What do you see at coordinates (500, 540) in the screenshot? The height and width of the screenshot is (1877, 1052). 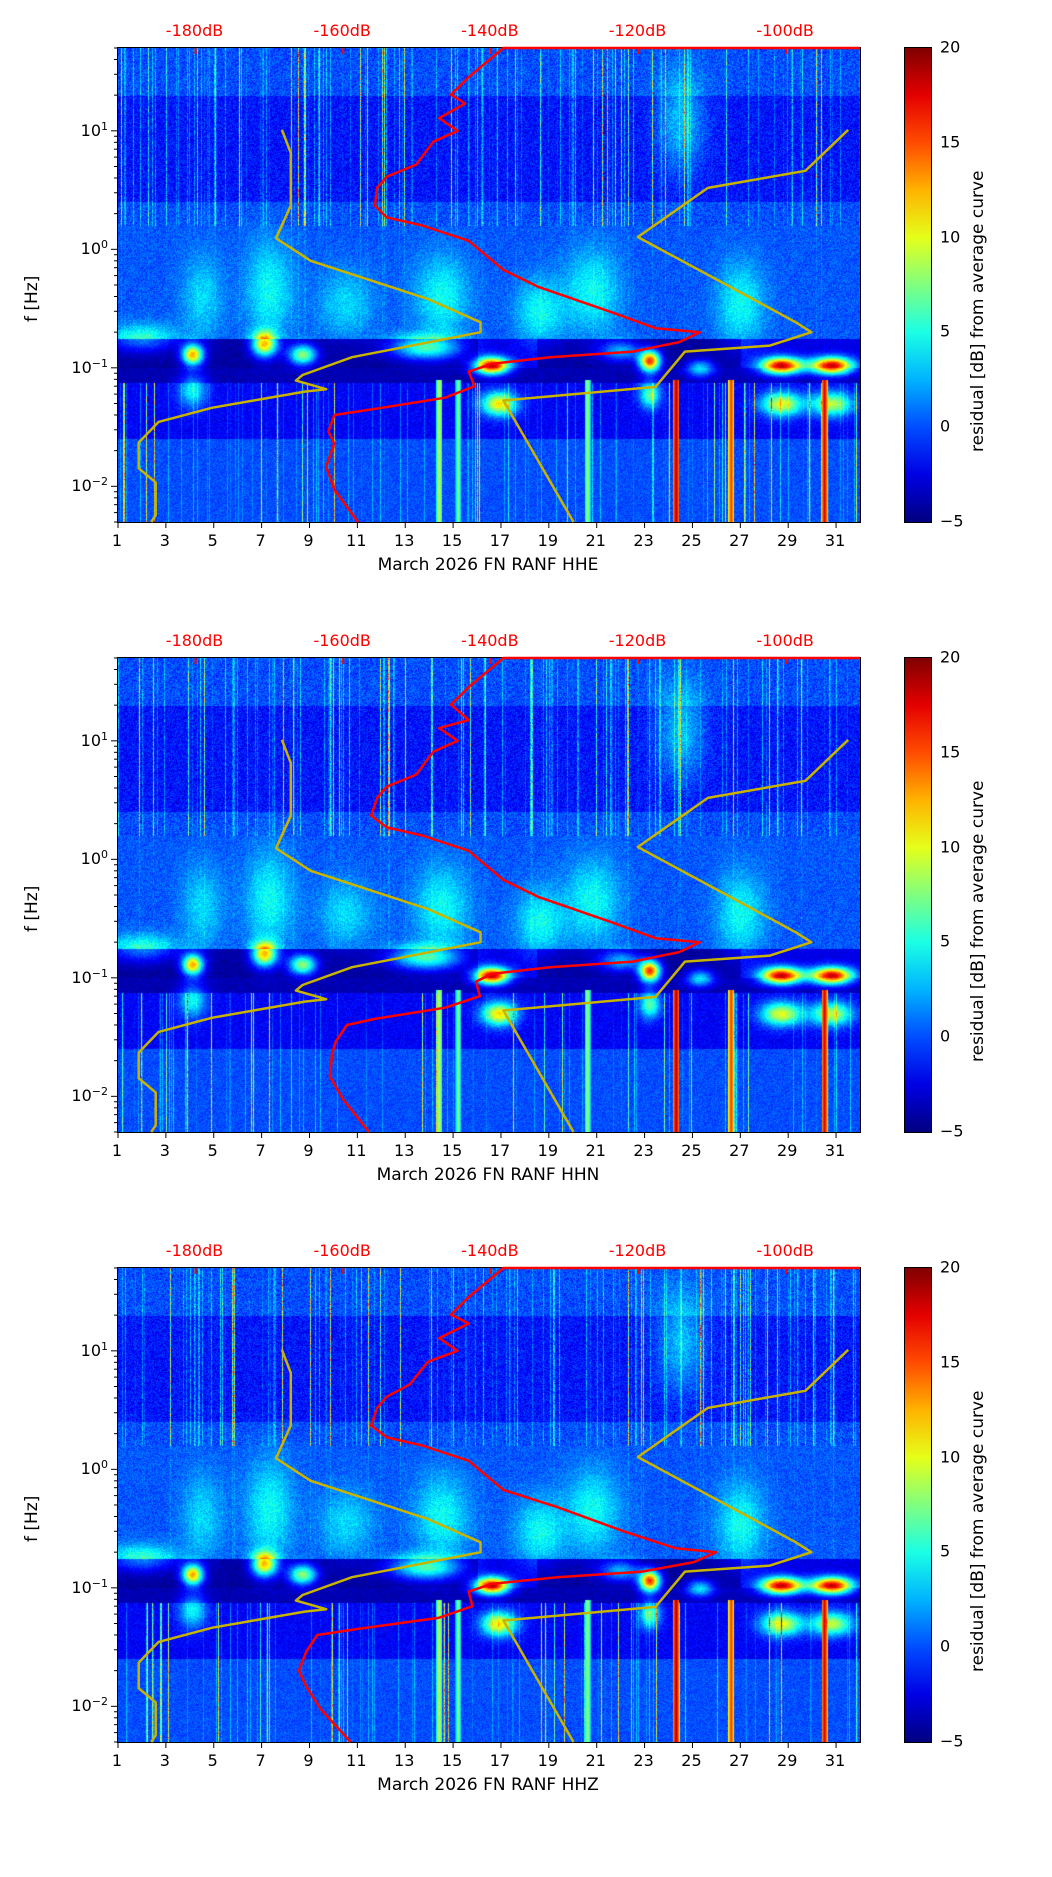 I see `x-tick-label: 17` at bounding box center [500, 540].